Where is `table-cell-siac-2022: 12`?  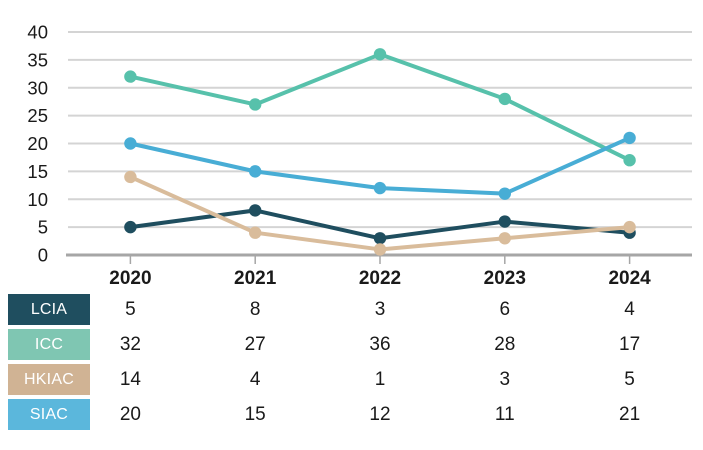 table-cell-siac-2022: 12 is located at coordinates (380, 414).